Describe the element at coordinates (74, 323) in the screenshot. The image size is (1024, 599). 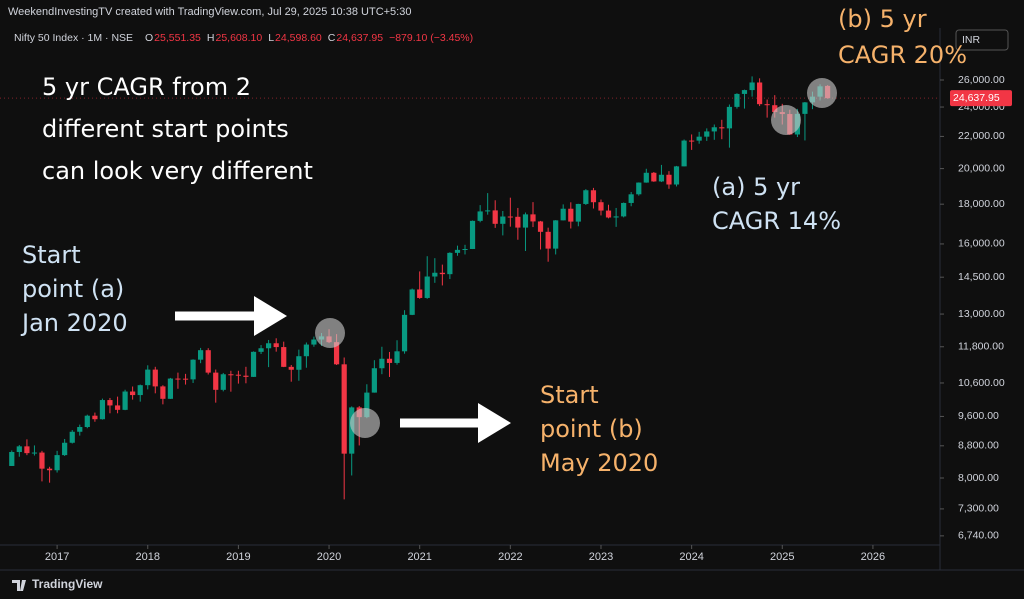
I see `annotation: Jan 2020` at that location.